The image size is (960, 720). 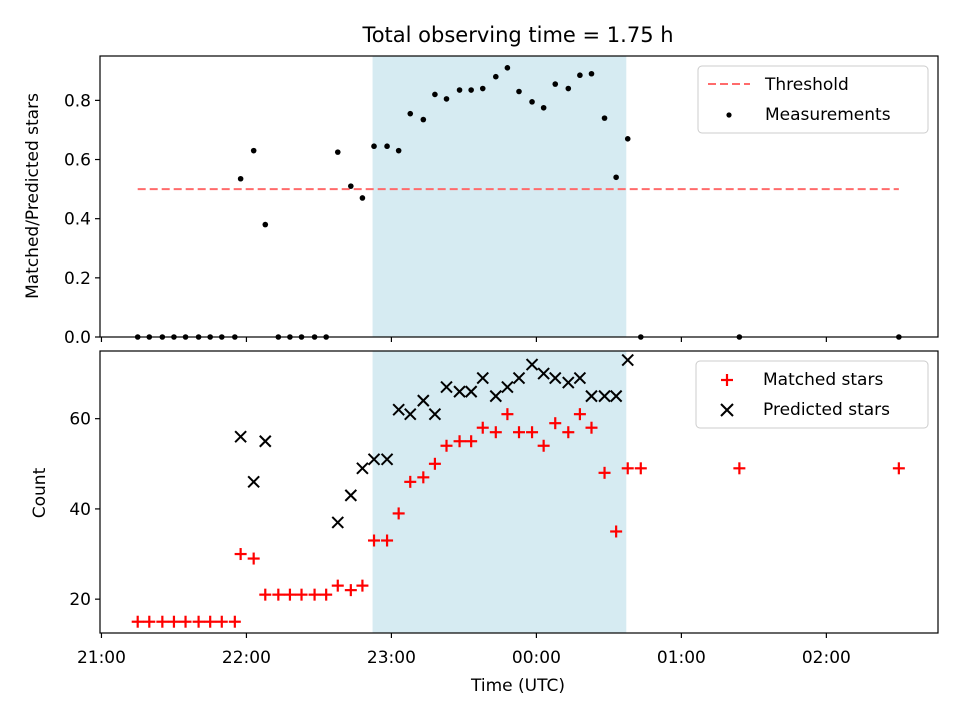 I want to click on x-tick-label: 23:00, so click(x=391, y=658).